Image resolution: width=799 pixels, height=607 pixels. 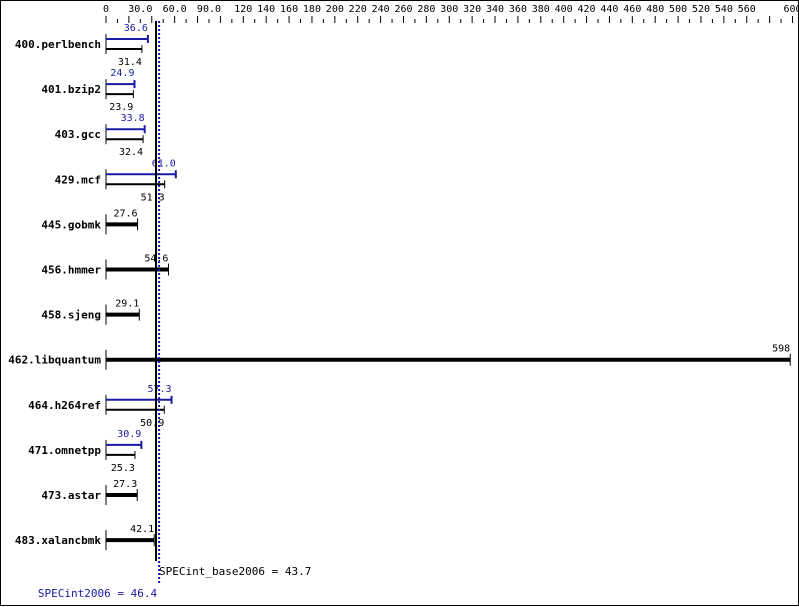 I want to click on x-tick-label: 180, so click(x=312, y=9).